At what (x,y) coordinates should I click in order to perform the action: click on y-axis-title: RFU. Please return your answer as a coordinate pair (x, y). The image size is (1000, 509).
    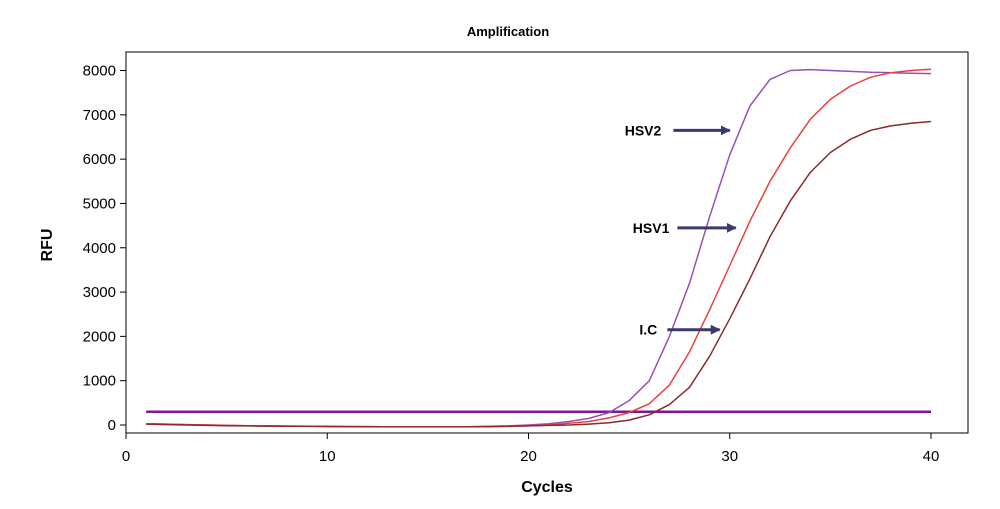
    Looking at the image, I should click on (47, 245).